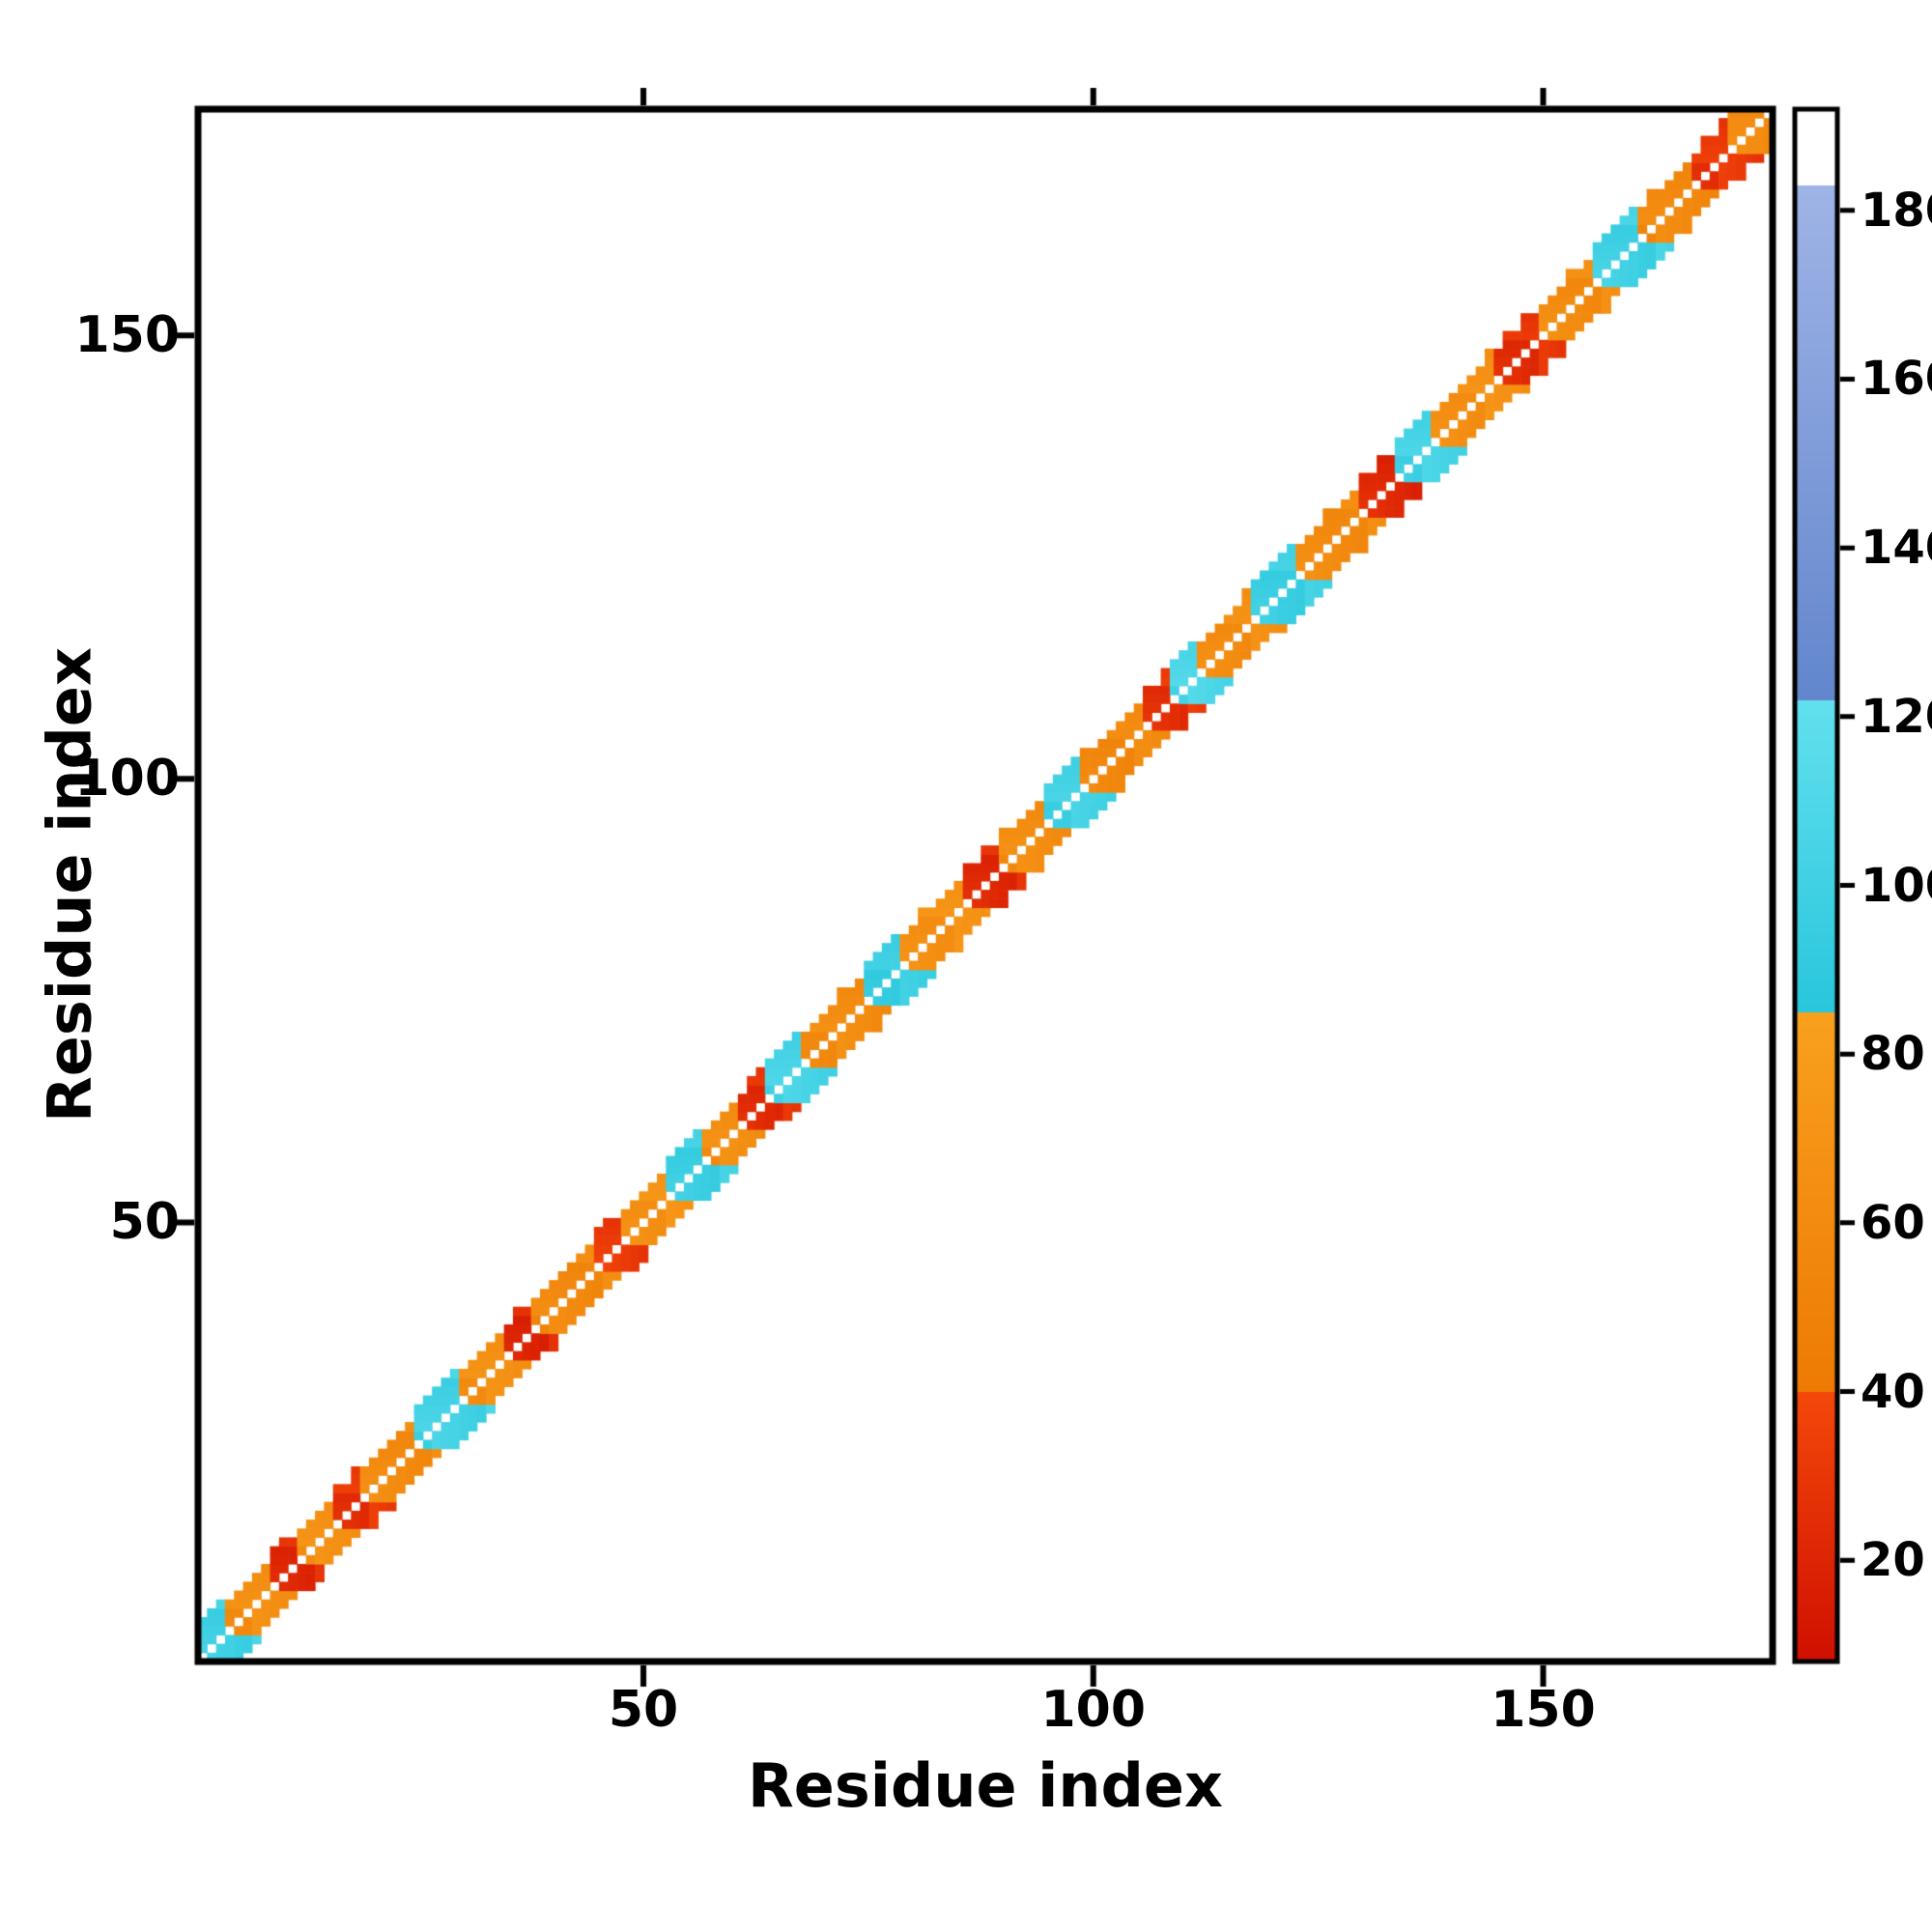  I want to click on y-tick-label: 150, so click(127, 335).